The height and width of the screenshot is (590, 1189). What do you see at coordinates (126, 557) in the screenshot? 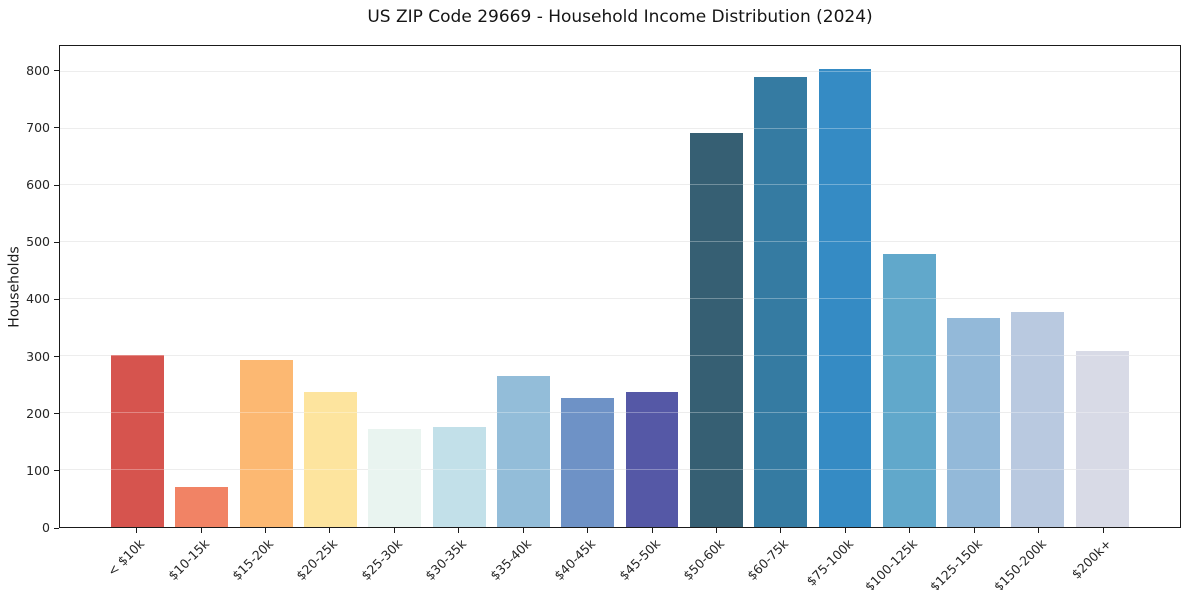
I see `x-tick-label: < $10k` at bounding box center [126, 557].